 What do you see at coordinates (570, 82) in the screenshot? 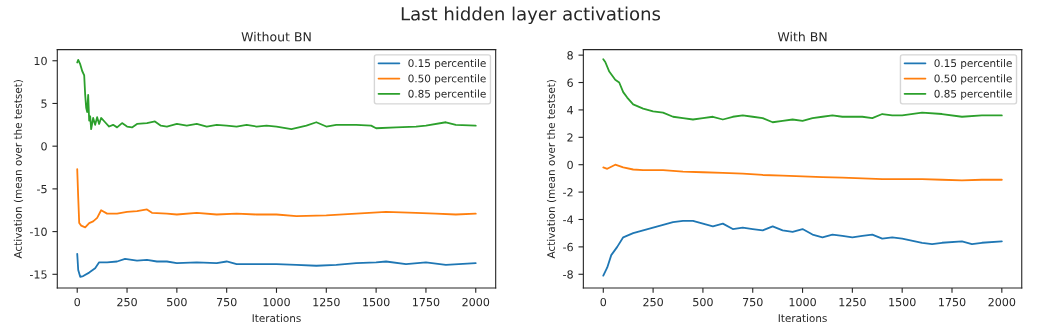
I see `y-tick-label: 6` at bounding box center [570, 82].